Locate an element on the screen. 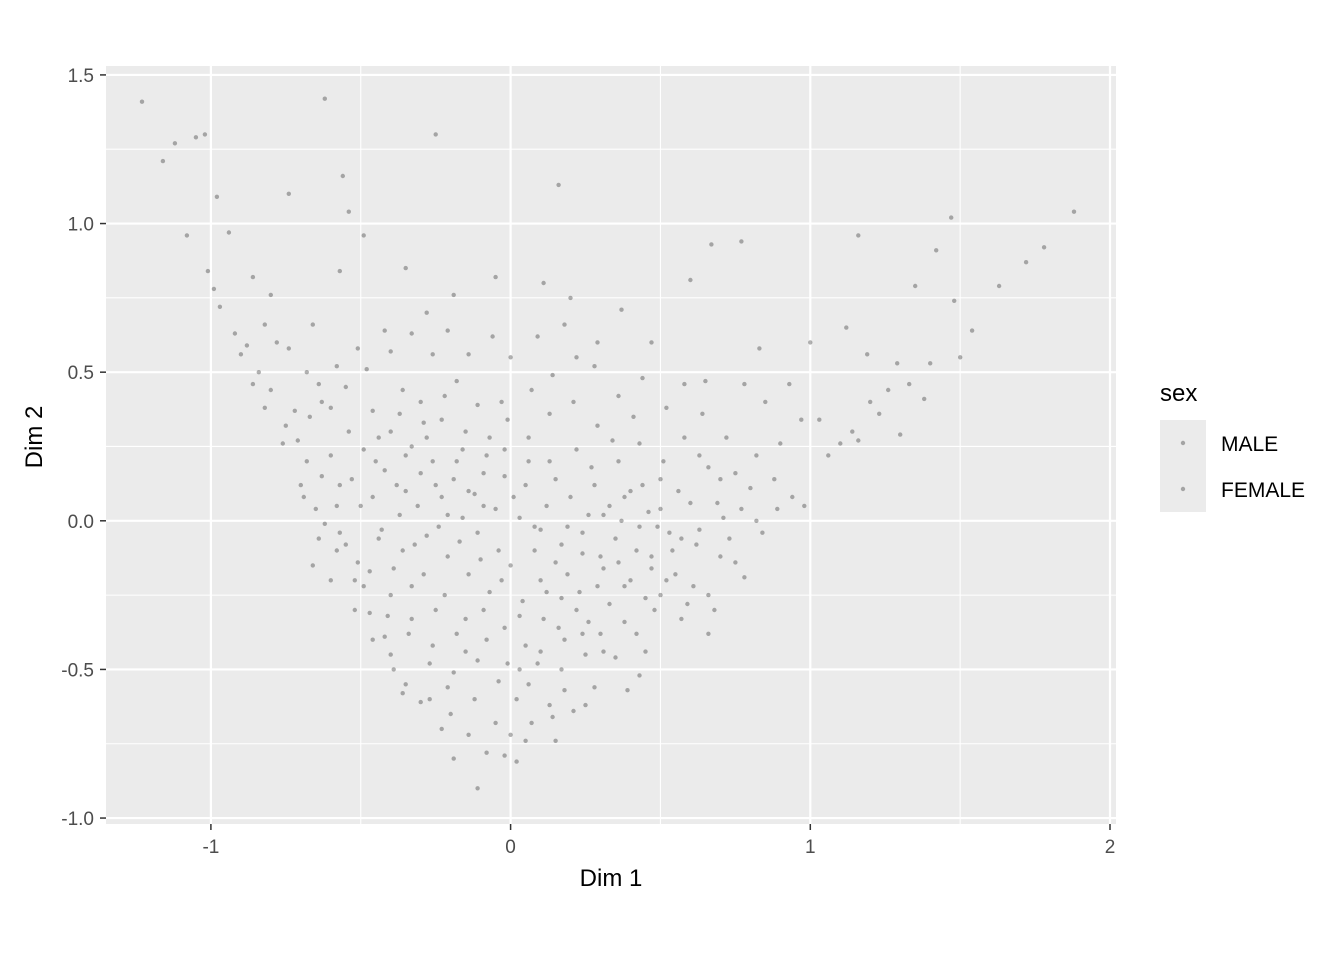 Image resolution: width=1344 pixels, height=960 pixels. legend: sex MALE FEMALE is located at coordinates (1232, 446).